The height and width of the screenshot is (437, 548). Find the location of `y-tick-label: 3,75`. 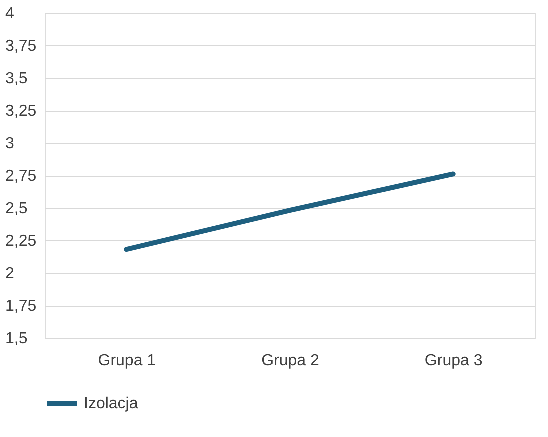

y-tick-label: 3,75 is located at coordinates (21, 46).